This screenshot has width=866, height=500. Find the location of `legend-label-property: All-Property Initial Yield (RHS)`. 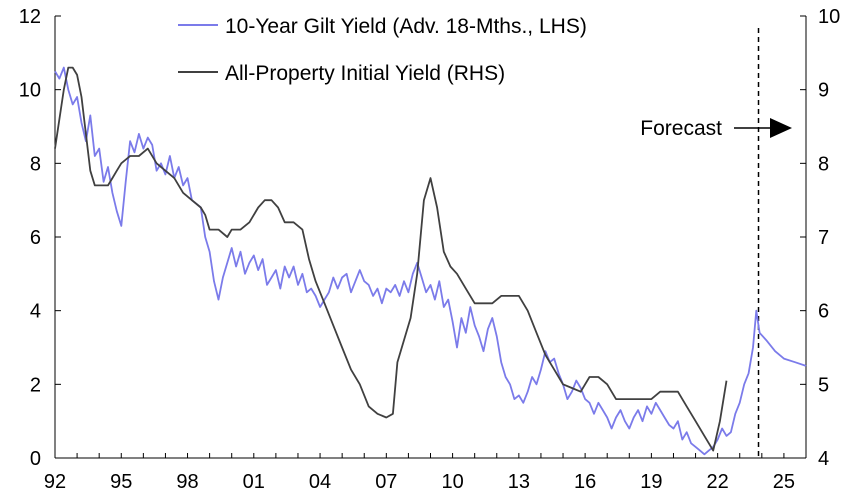

legend-label-property: All-Property Initial Yield (RHS) is located at coordinates (365, 73).